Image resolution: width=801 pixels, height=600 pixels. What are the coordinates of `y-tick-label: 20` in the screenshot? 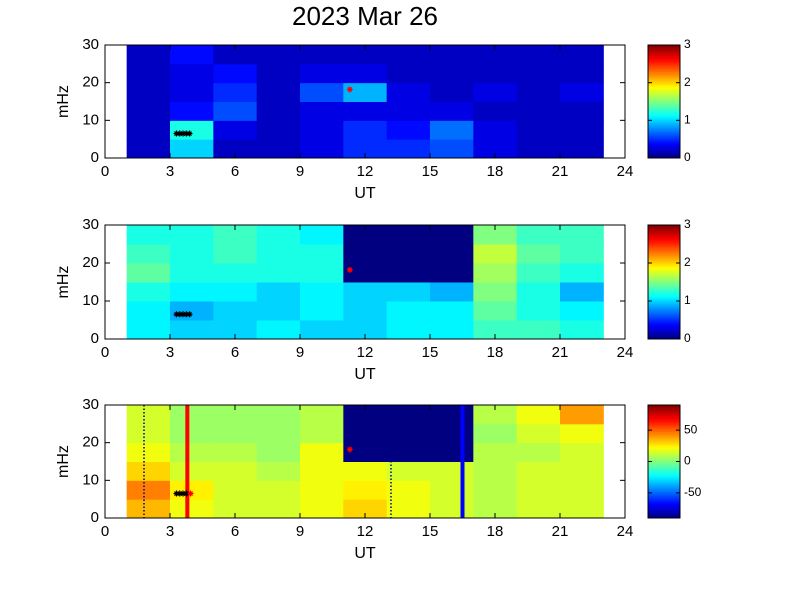 It's located at (90, 262).